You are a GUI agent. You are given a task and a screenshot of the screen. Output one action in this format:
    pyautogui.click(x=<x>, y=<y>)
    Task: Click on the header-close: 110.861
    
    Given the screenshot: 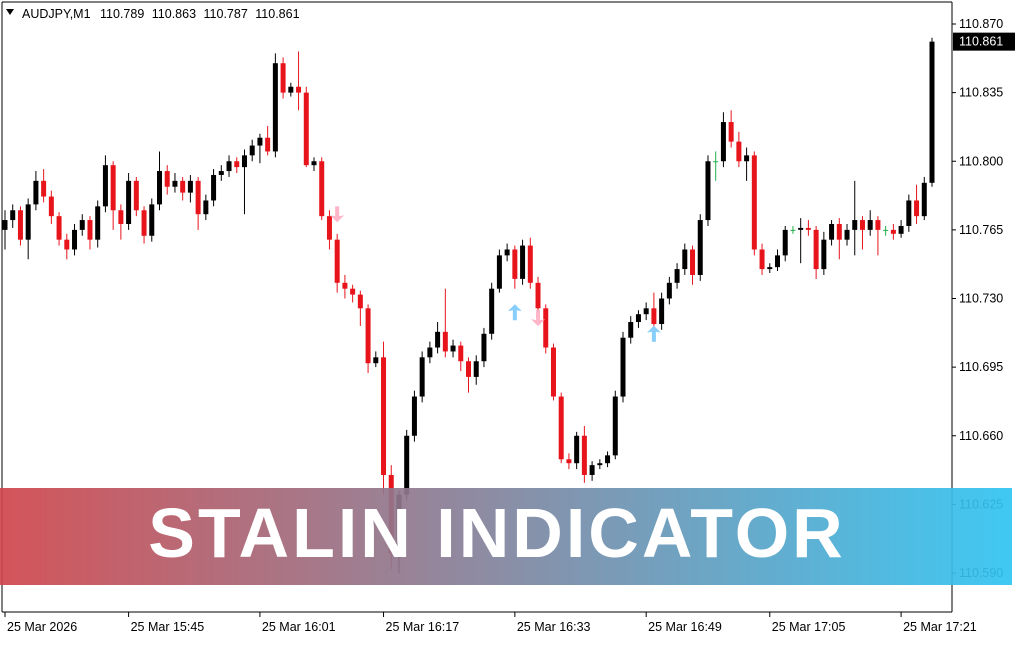 What is the action you would take?
    pyautogui.click(x=277, y=14)
    